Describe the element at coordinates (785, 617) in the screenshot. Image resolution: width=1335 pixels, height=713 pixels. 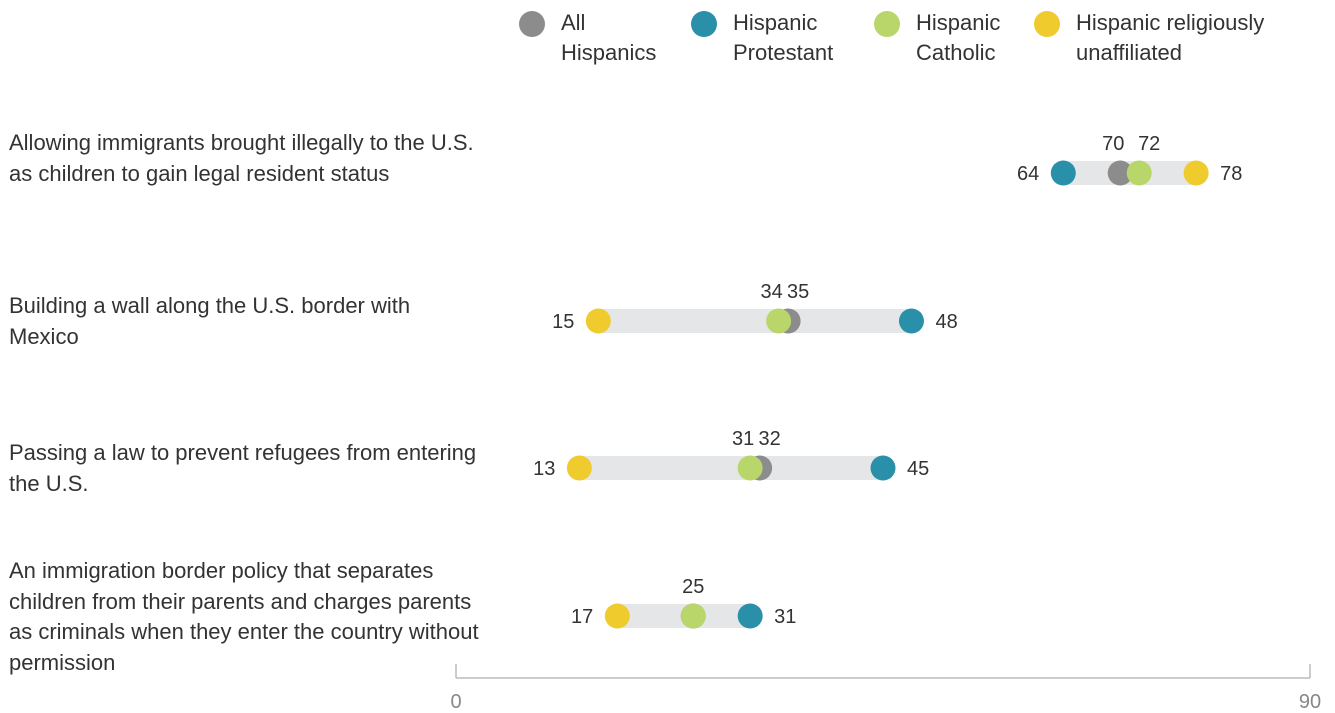
I see `value-label-protestant-3: 31` at that location.